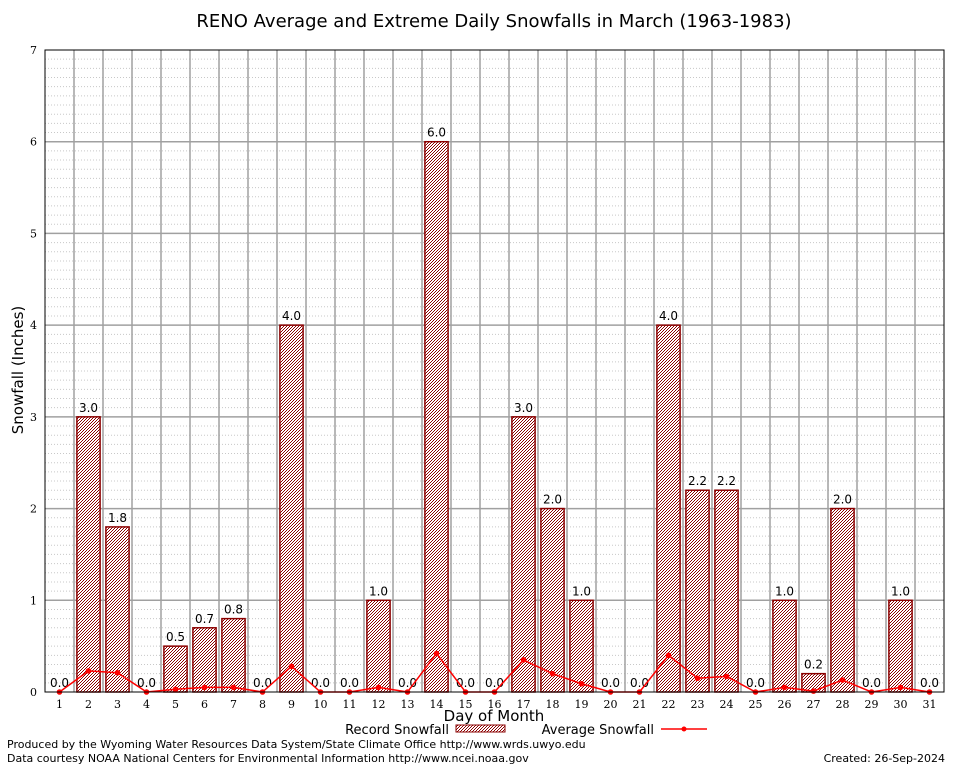 This screenshot has width=954, height=768. What do you see at coordinates (466, 704) in the screenshot?
I see `x-tick-label: 15` at bounding box center [466, 704].